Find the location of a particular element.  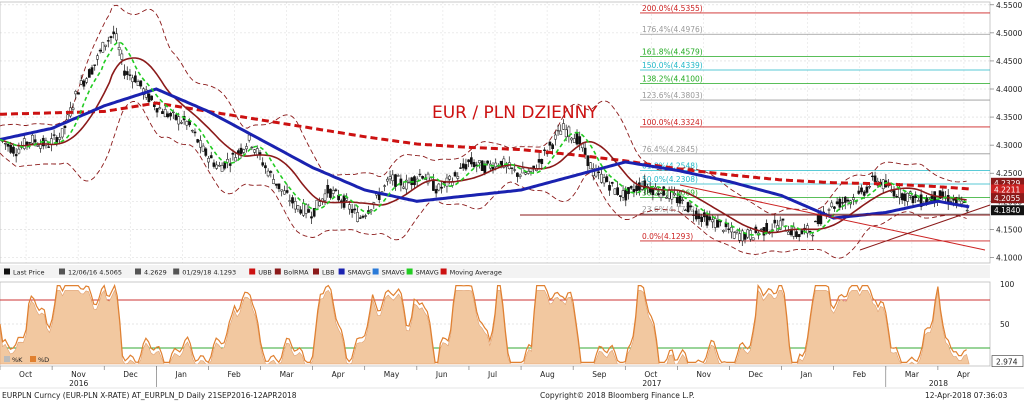

fib-level-label: 138.2%(4.4100) is located at coordinates (672, 78).